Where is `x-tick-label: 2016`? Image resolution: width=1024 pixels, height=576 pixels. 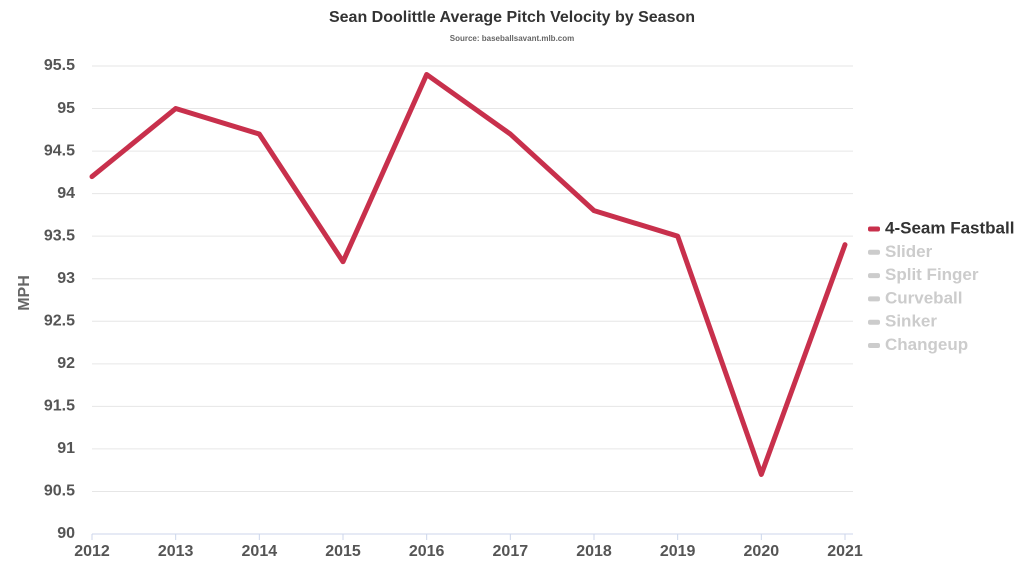 x-tick-label: 2016 is located at coordinates (427, 551).